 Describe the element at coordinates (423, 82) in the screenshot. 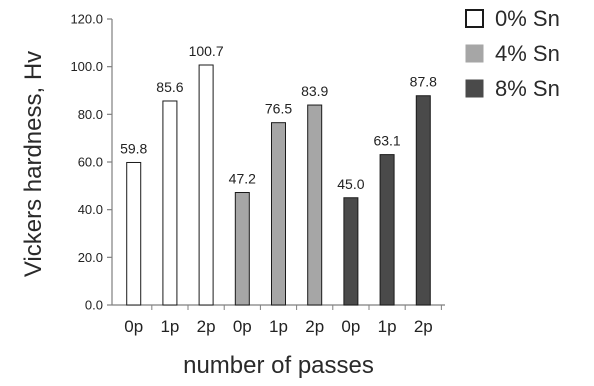

I see `data-label: 87.8` at that location.